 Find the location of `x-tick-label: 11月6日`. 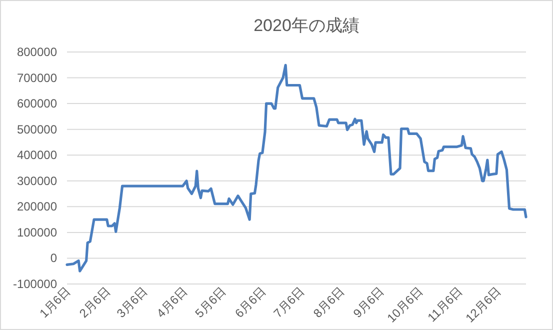

x-tick-label: 11月6日 is located at coordinates (445, 304).